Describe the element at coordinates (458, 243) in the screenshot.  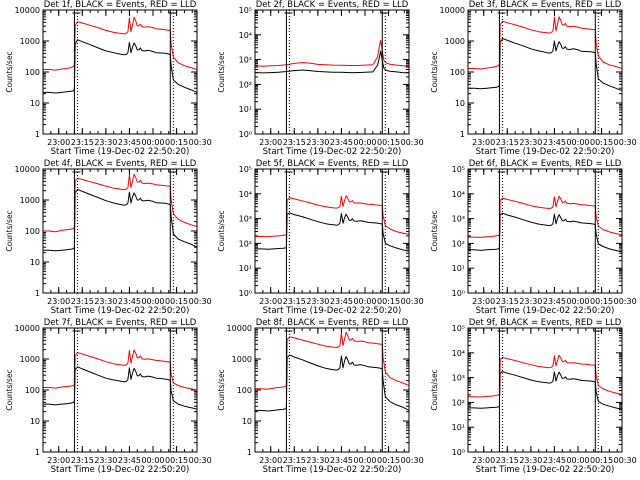
I see `y-tick-label: 10²` at that location.